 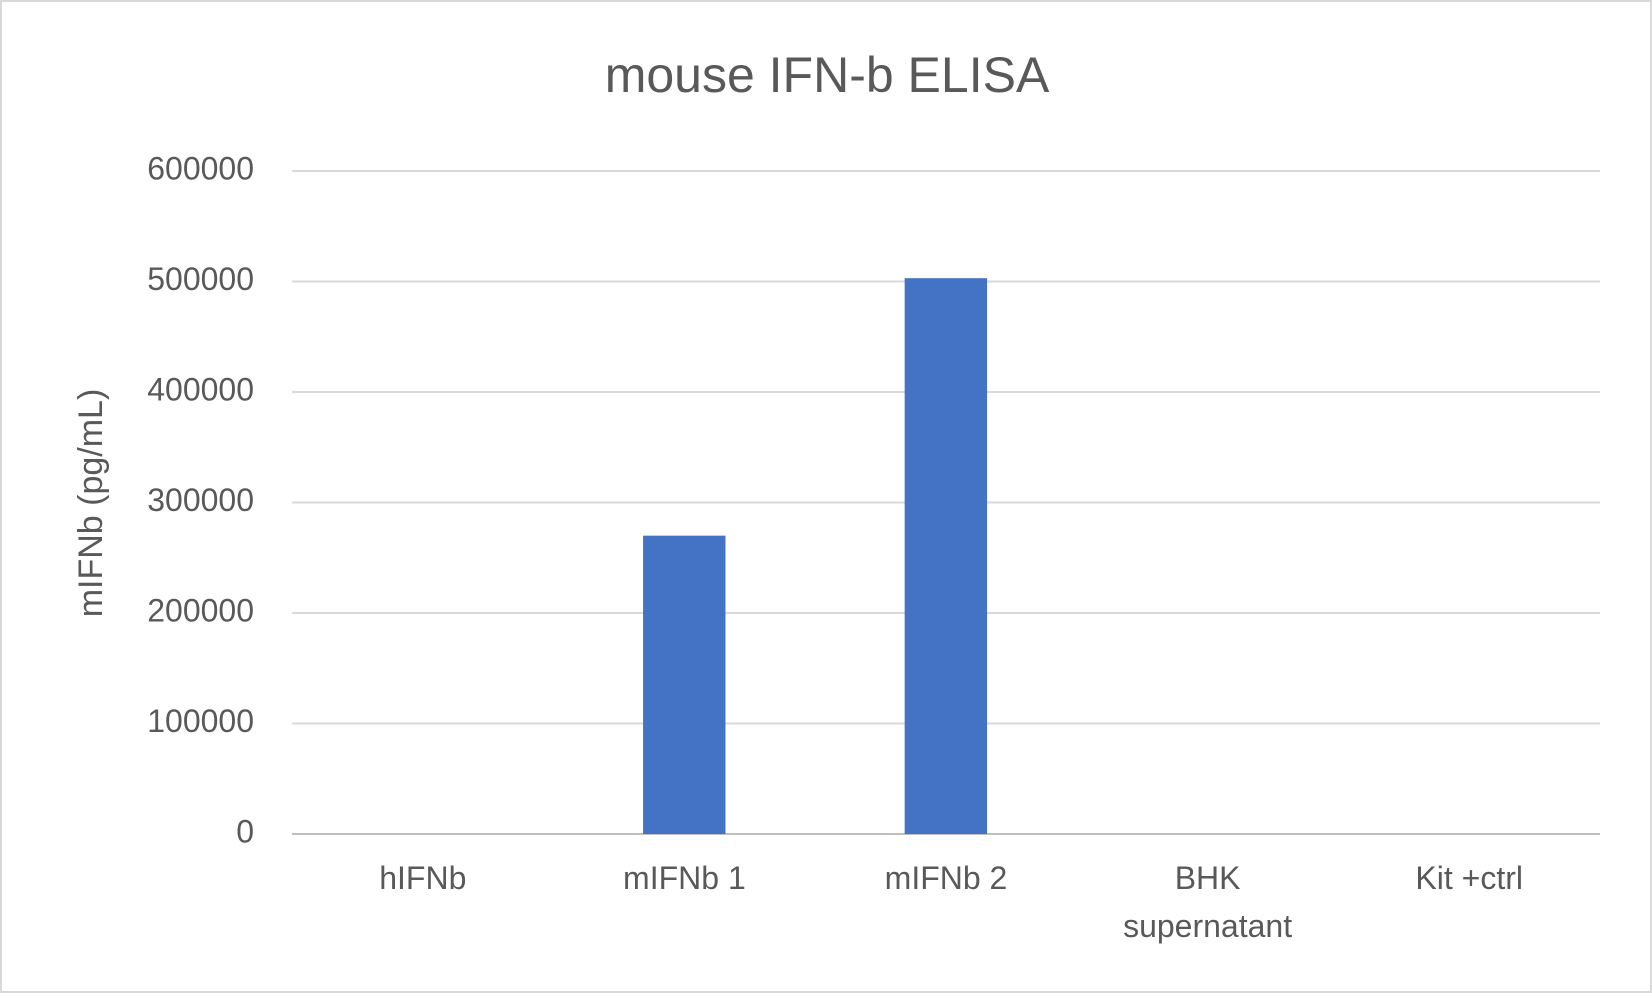 What do you see at coordinates (245, 831) in the screenshot?
I see `y-tick-label: 0` at bounding box center [245, 831].